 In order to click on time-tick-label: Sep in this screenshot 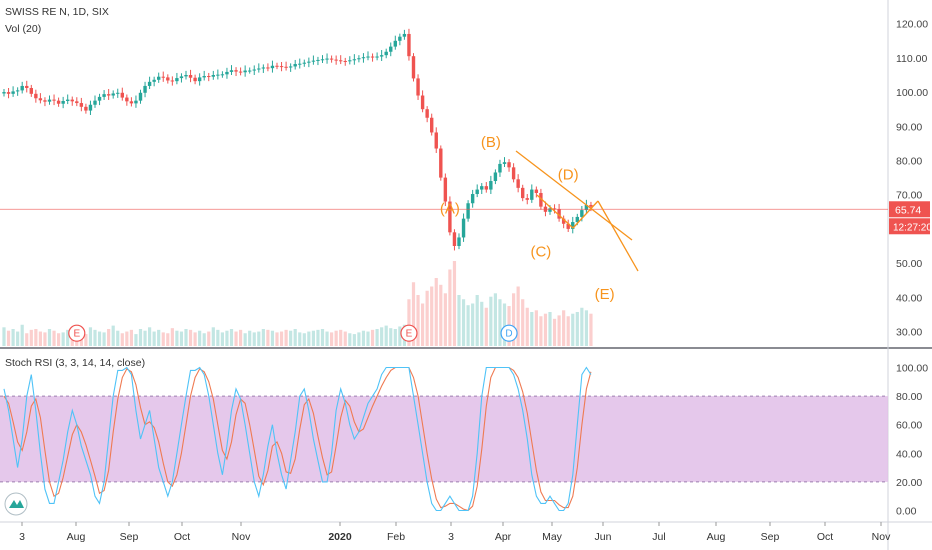, I will do `click(770, 537)`.